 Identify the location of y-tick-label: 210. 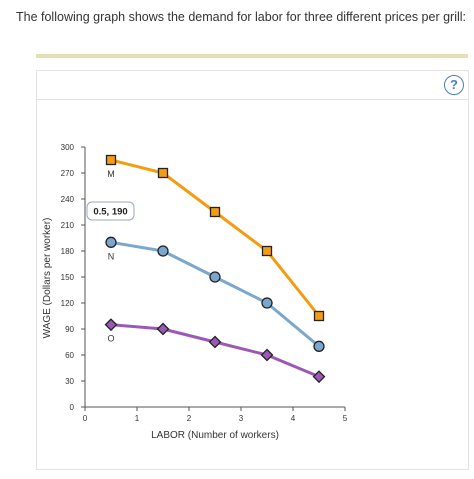
(68, 225).